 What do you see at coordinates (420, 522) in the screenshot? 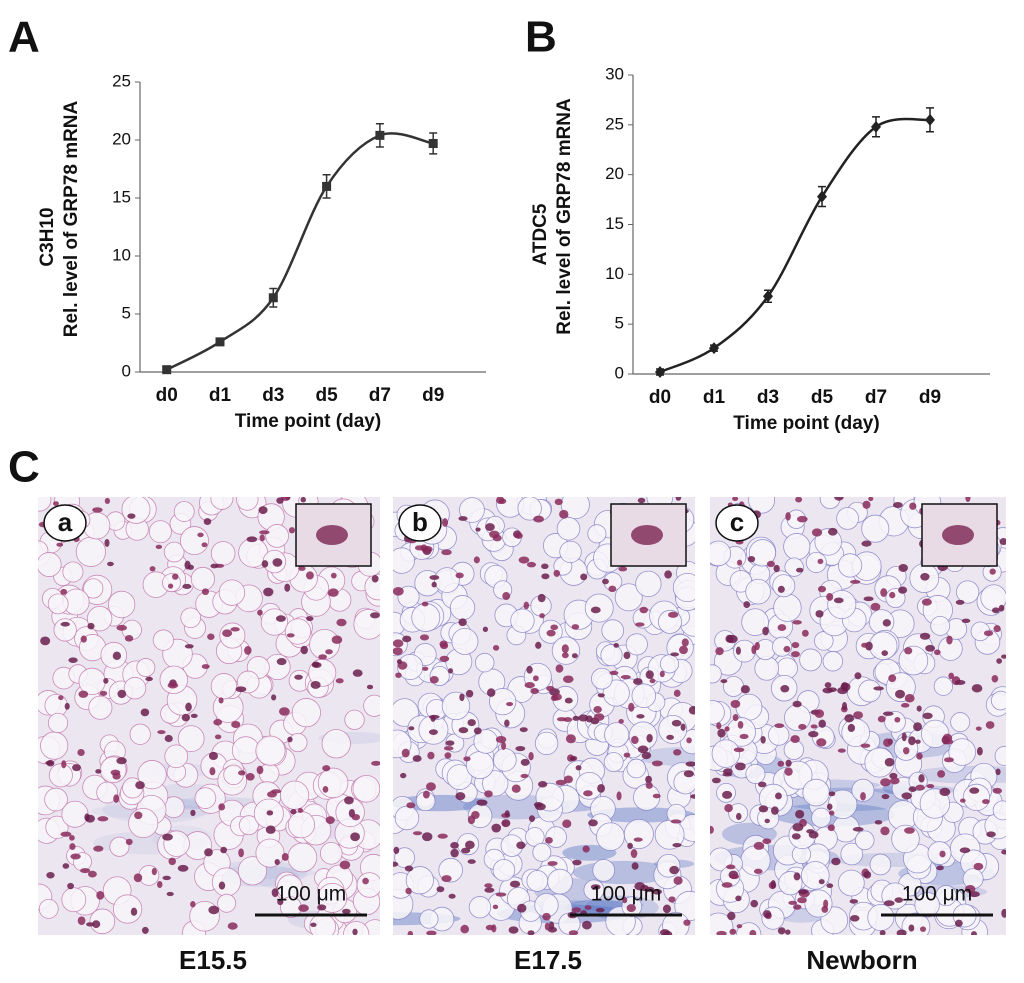
I see `tag-label: b` at bounding box center [420, 522].